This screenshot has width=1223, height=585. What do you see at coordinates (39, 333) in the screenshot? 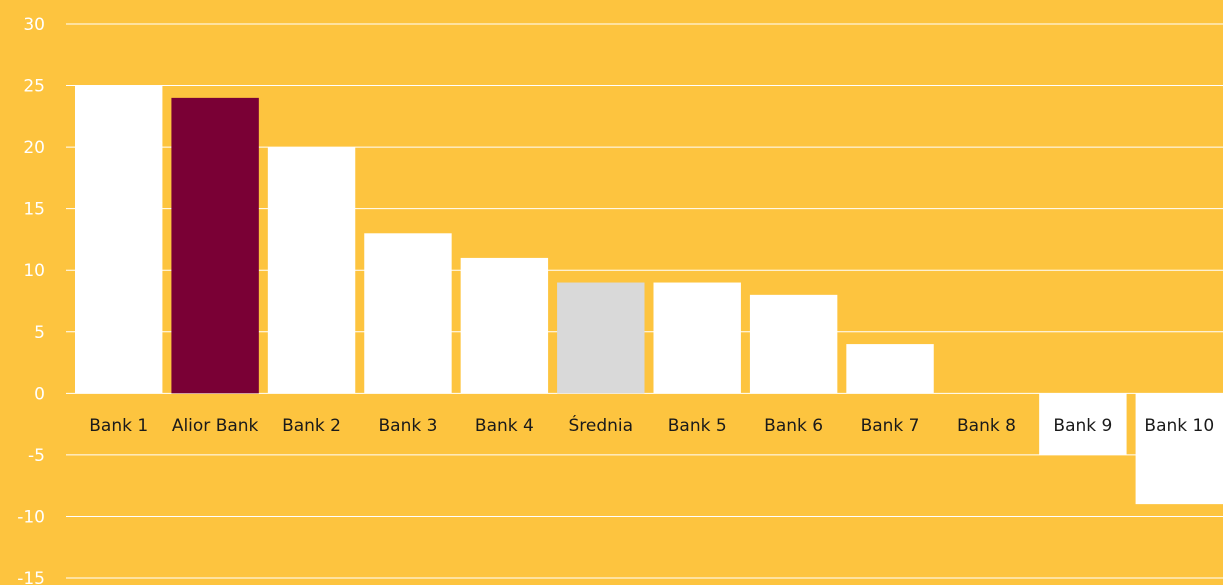
I see `y-tick-label: 5` at bounding box center [39, 333].